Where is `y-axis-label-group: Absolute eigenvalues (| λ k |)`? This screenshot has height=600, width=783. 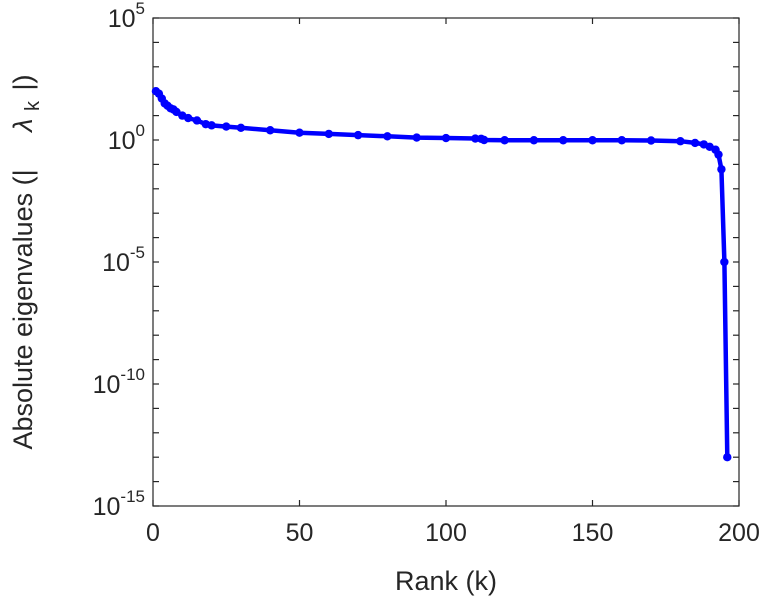
y-axis-label-group: Absolute eigenvalues (| λ k |) is located at coordinates (26, 261).